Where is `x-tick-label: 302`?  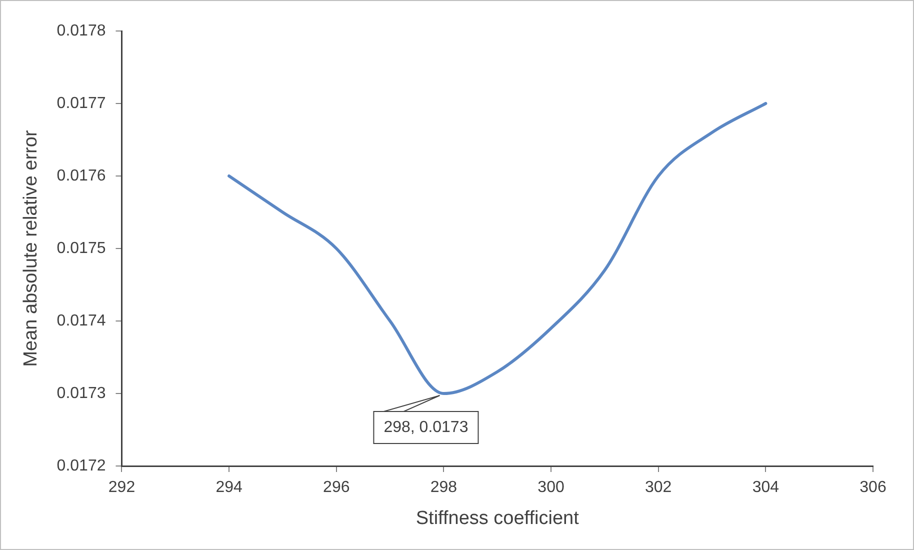
x-tick-label: 302 is located at coordinates (658, 487).